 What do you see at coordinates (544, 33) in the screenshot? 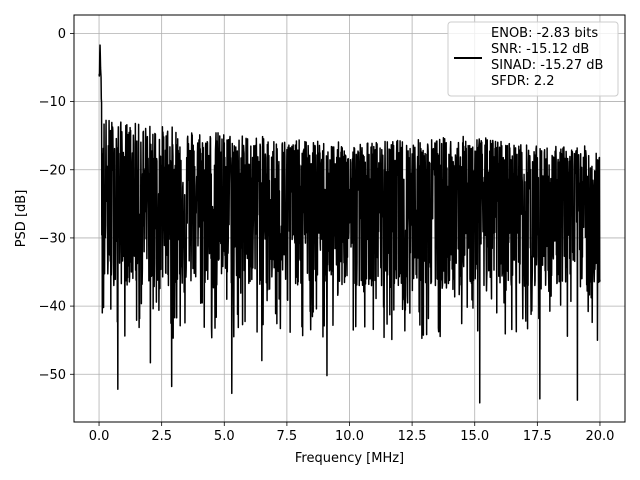
I see `legend-enob: ENOB: -2.83 bits` at bounding box center [544, 33].